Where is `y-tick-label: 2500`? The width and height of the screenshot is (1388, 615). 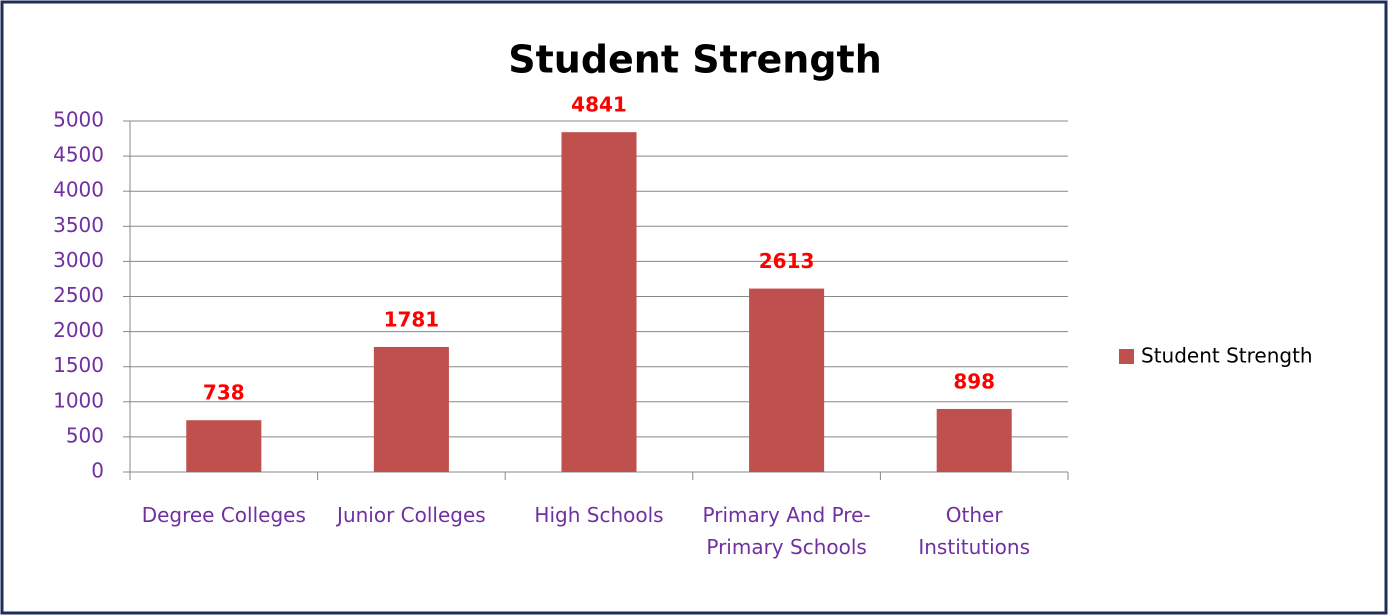
y-tick-label: 2500 is located at coordinates (78, 295).